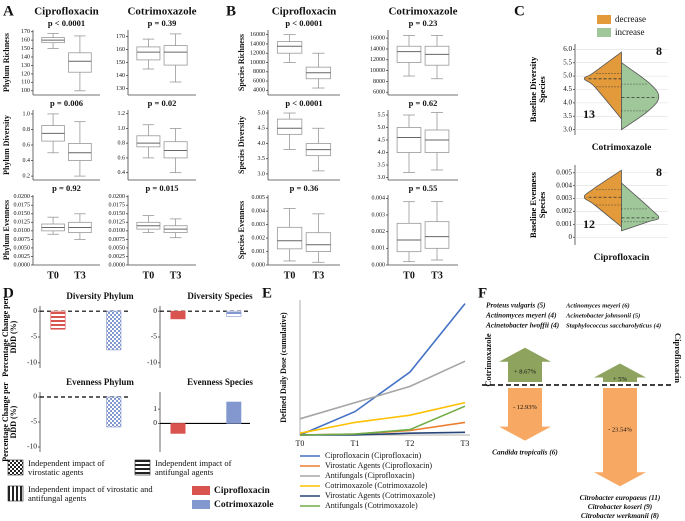 Image resolution: width=685 pixels, height=521 pixels. Describe the element at coordinates (262, 159) in the screenshot. I see `y-tick-label: 3.5` at that location.